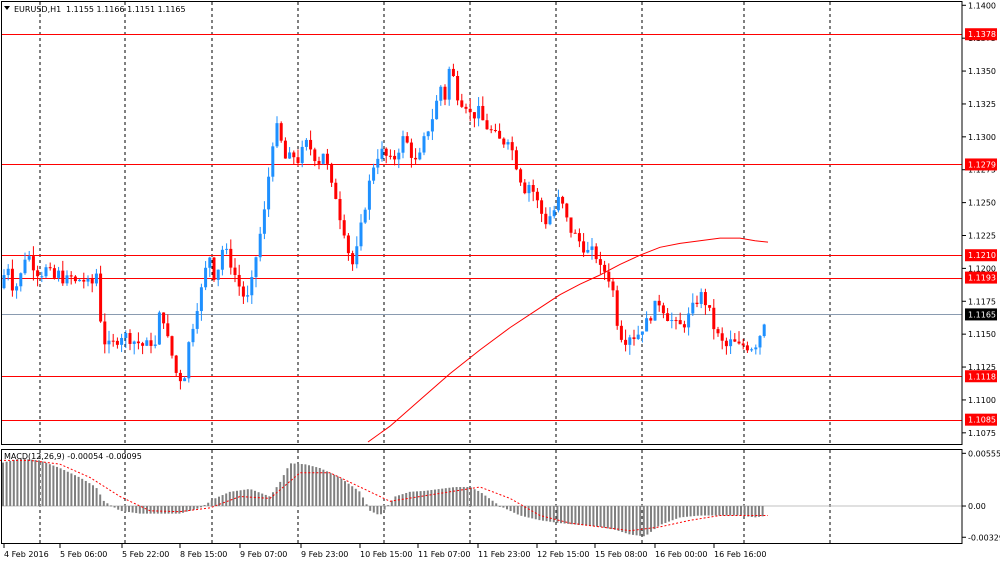  I want to click on level-price-tag: 1.1279, so click(982, 164).